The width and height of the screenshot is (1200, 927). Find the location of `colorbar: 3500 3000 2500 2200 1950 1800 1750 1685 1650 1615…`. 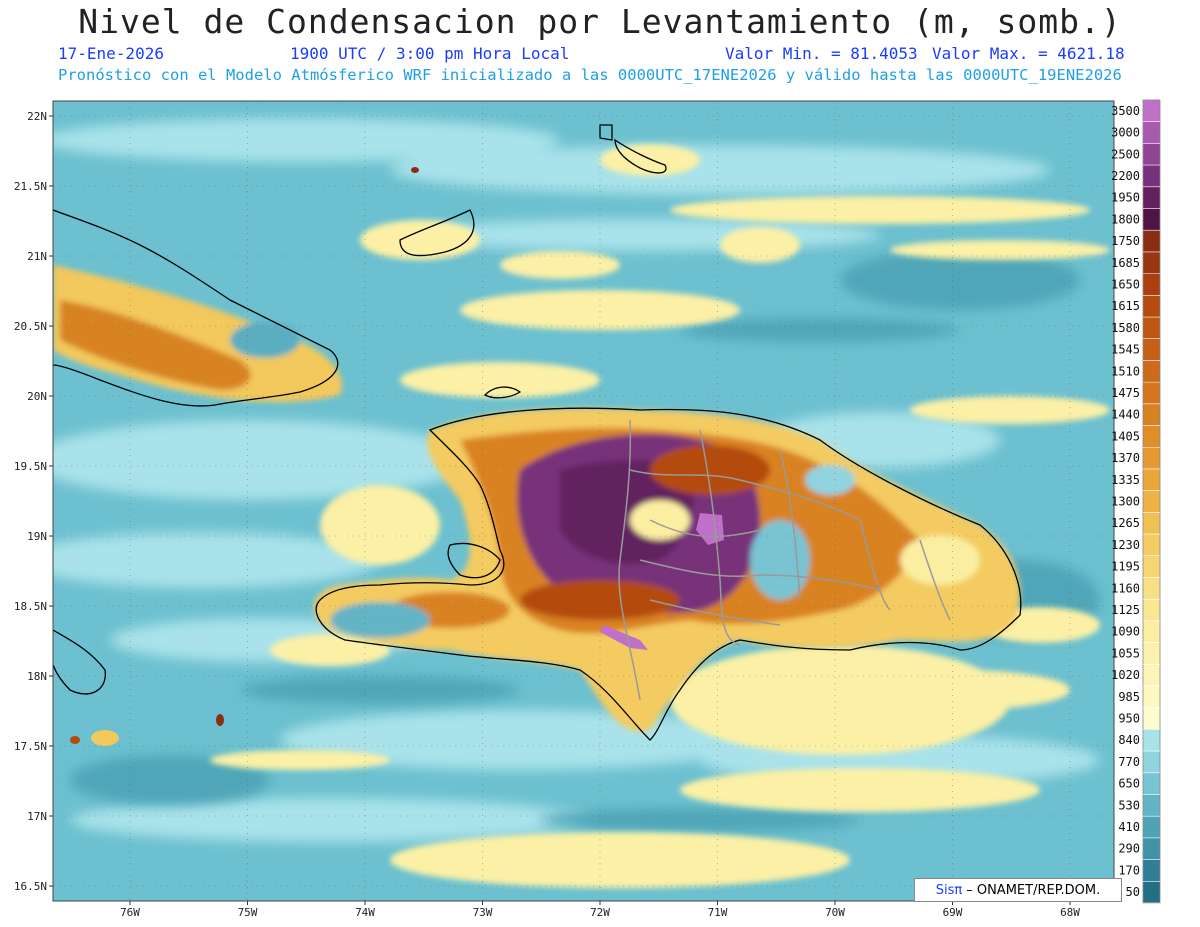

colorbar: 3500 3000 2500 2200 1950 1800 1750 1685 1650 1615… is located at coordinates (1136, 501).